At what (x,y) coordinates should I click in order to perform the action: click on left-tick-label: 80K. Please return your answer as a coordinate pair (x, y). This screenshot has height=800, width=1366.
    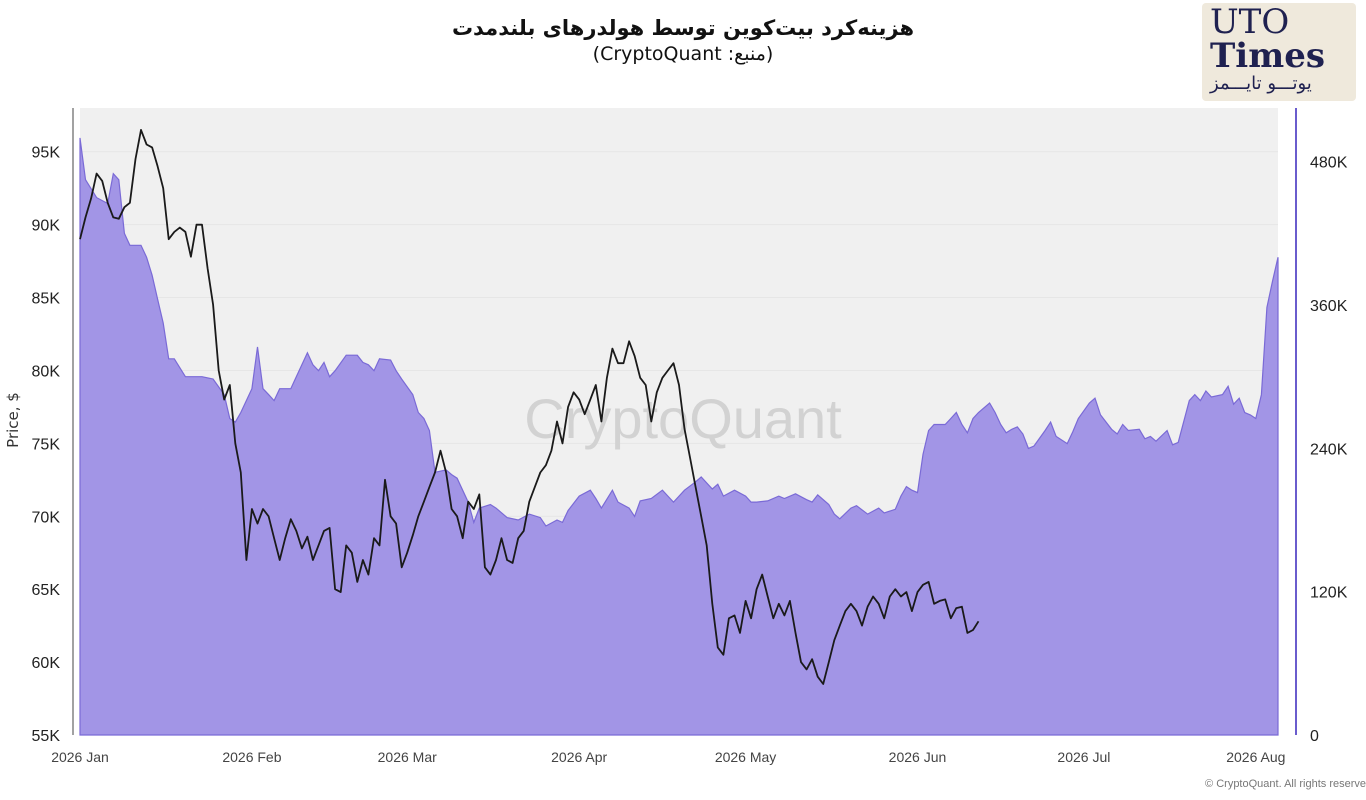
    Looking at the image, I should click on (46, 371).